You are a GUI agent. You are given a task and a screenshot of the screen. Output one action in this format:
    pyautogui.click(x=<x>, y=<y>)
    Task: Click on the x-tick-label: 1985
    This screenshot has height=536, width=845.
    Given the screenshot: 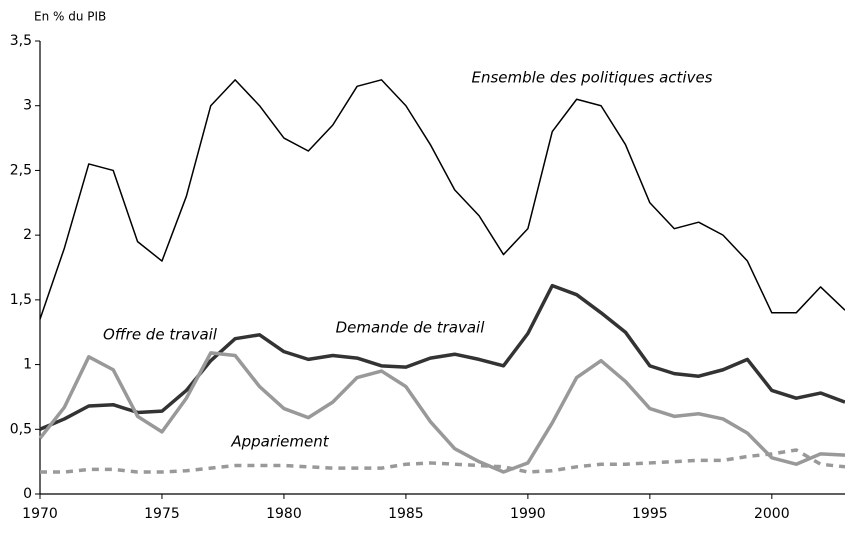 What is the action you would take?
    pyautogui.click(x=406, y=514)
    